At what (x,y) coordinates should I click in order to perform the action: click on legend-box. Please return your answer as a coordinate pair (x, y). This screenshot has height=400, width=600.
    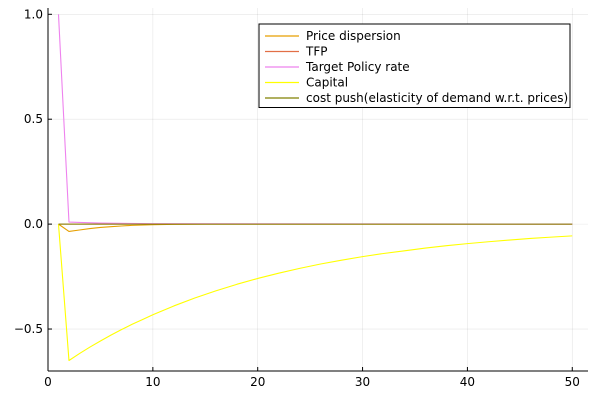
    Looking at the image, I should click on (414, 65).